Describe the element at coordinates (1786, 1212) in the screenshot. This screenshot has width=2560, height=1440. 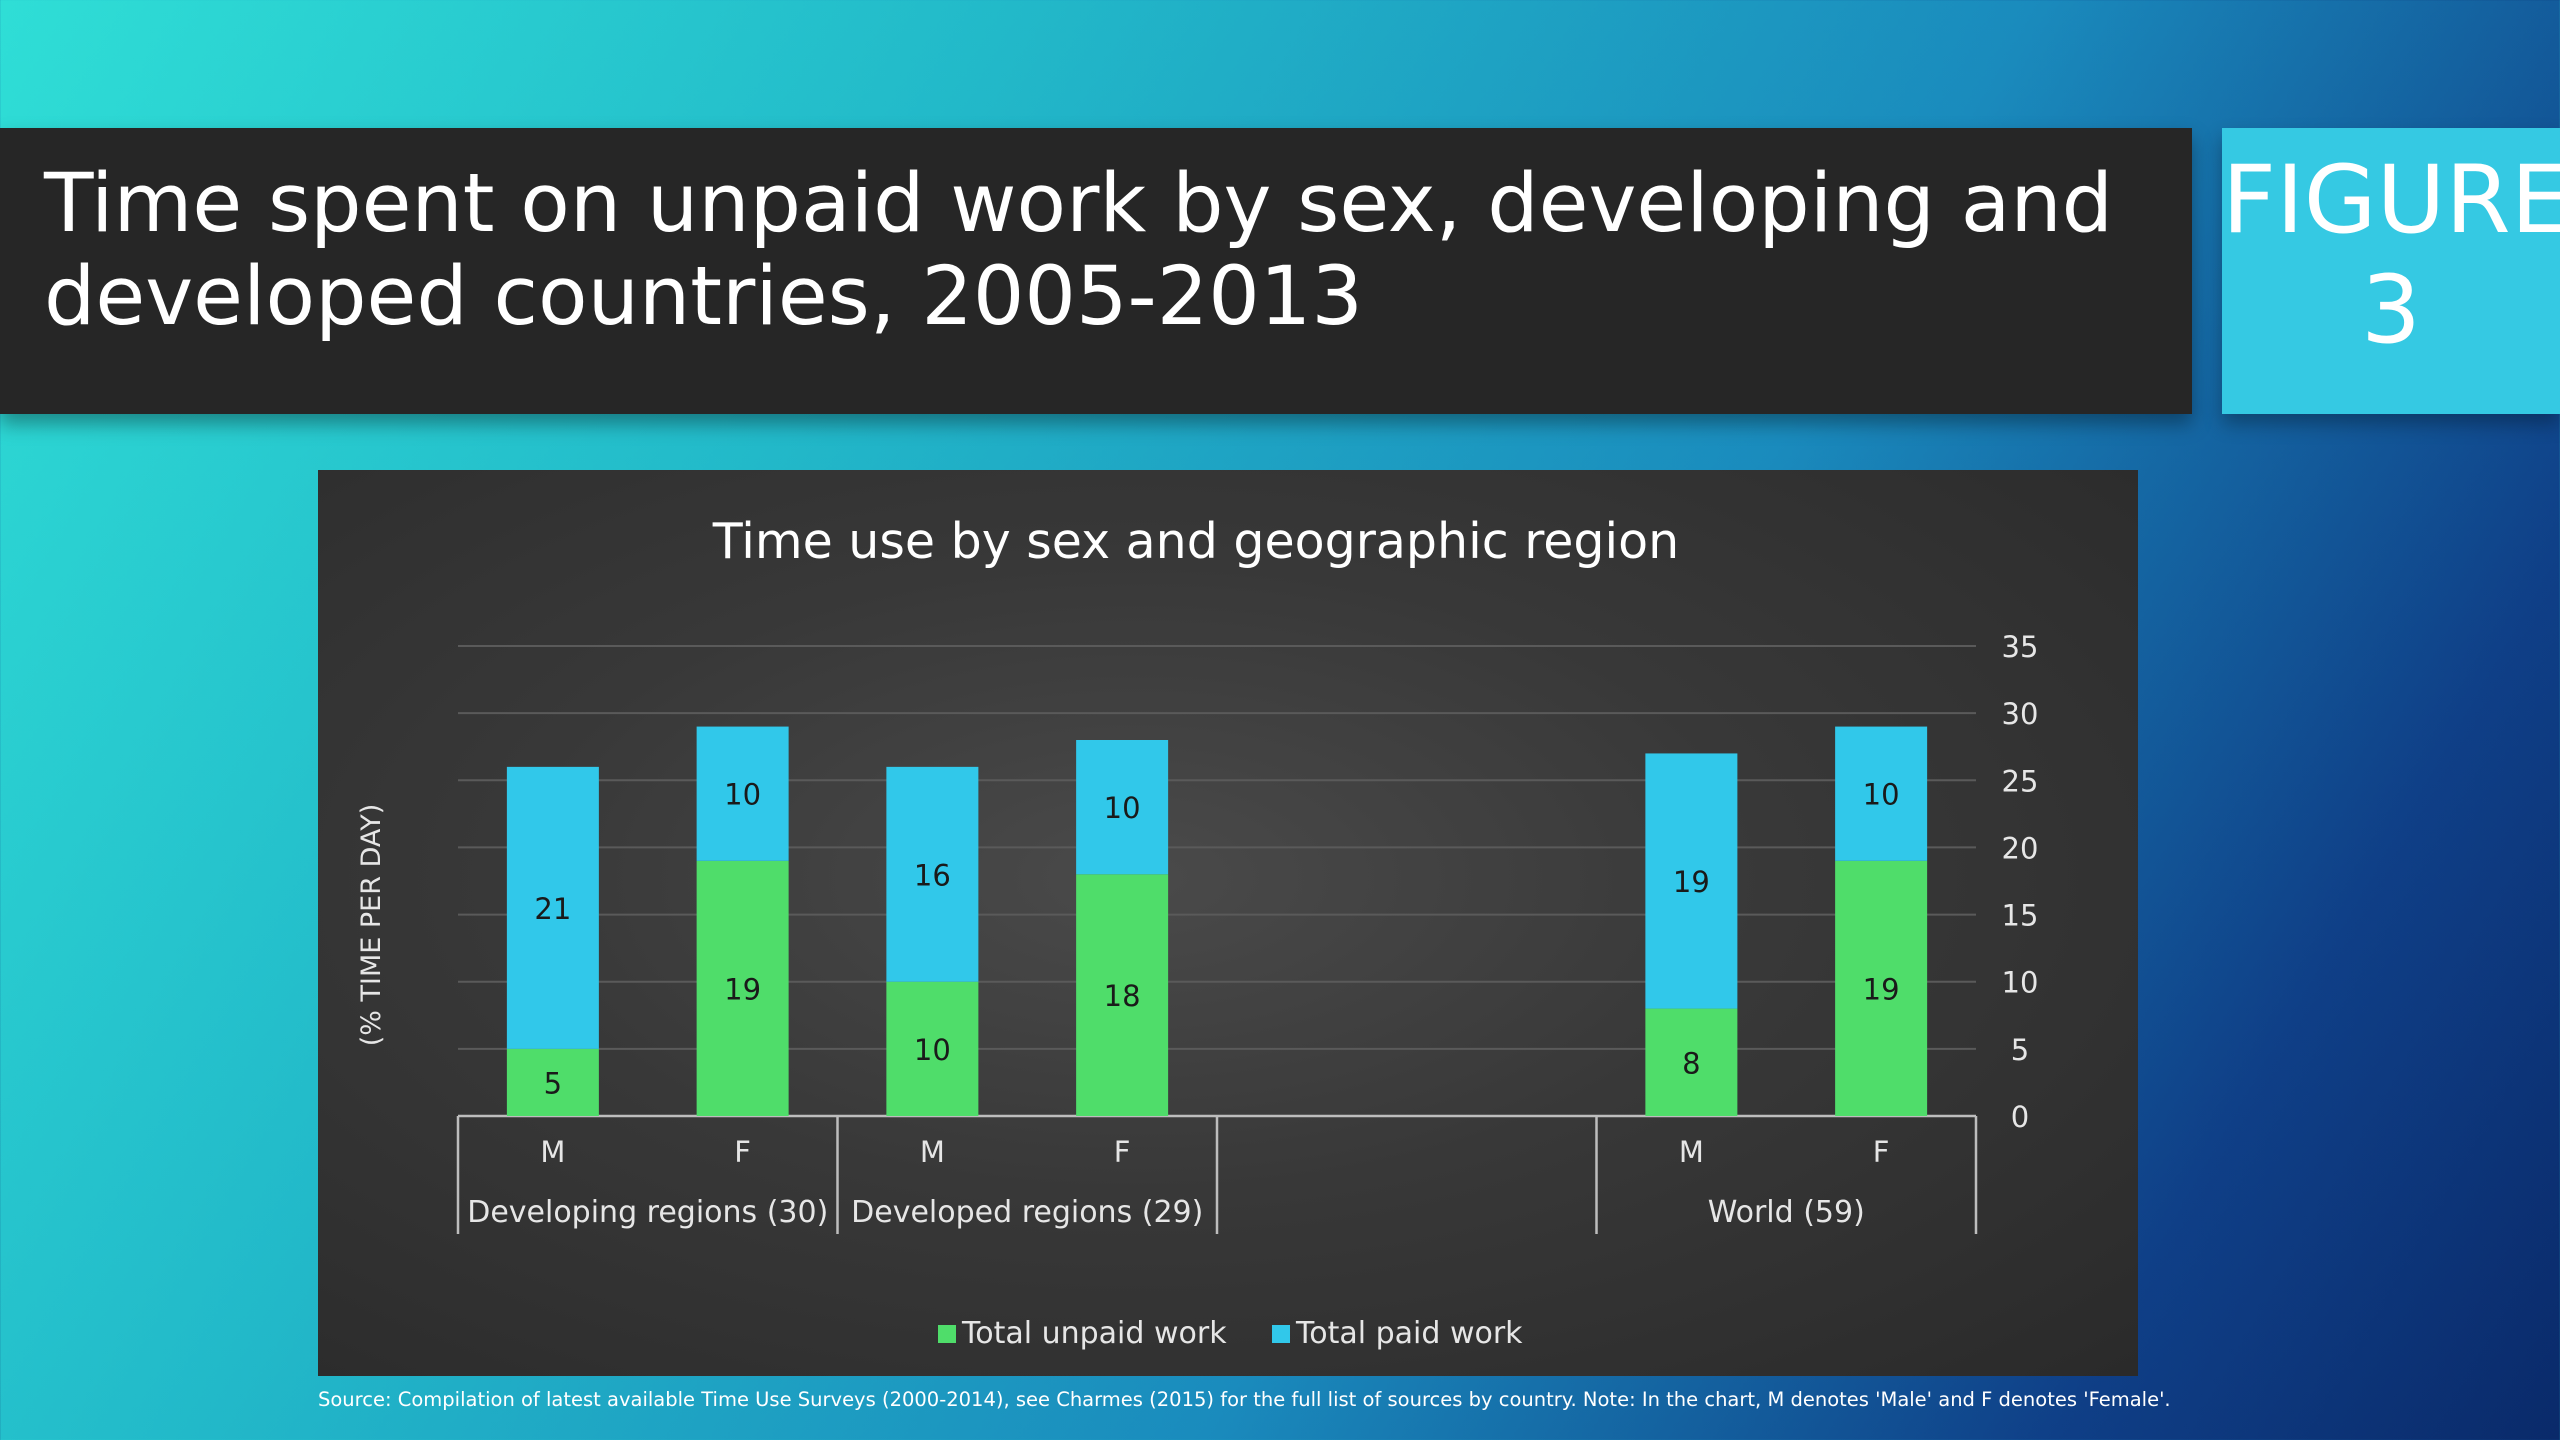
I see `group-label: World (59)` at that location.